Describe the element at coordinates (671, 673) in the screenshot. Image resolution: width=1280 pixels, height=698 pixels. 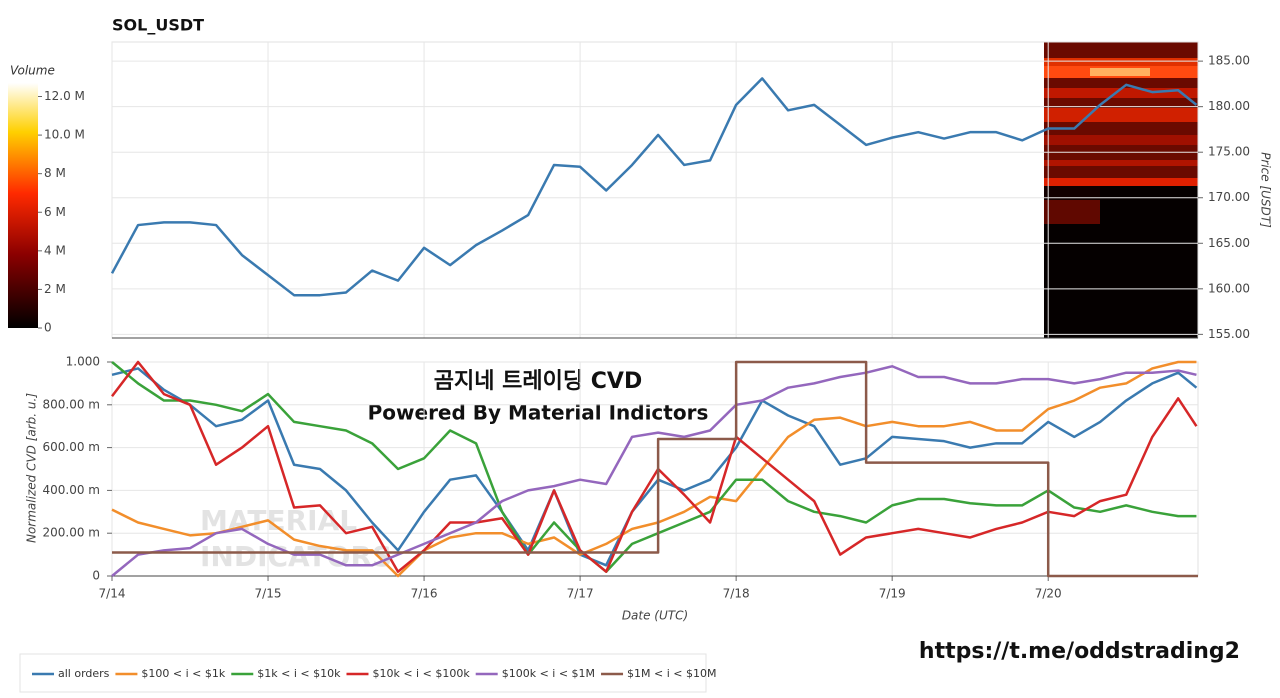
I see `legend-label: $1M < i < $10M` at that location.